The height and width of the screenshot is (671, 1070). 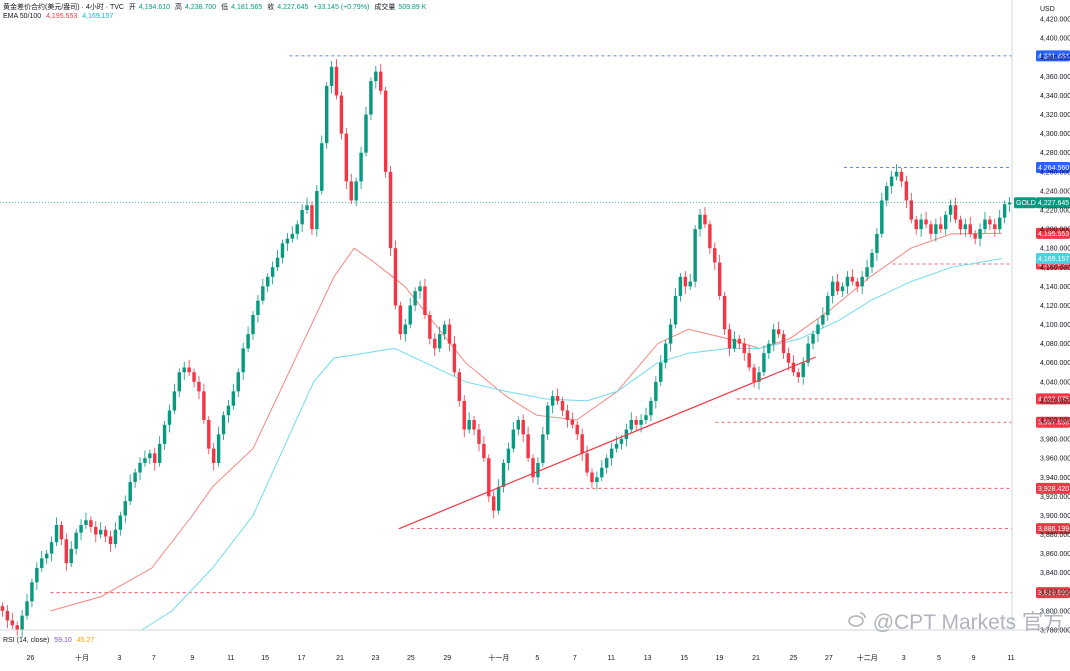 What do you see at coordinates (225, 7) in the screenshot?
I see `low-label: 低` at bounding box center [225, 7].